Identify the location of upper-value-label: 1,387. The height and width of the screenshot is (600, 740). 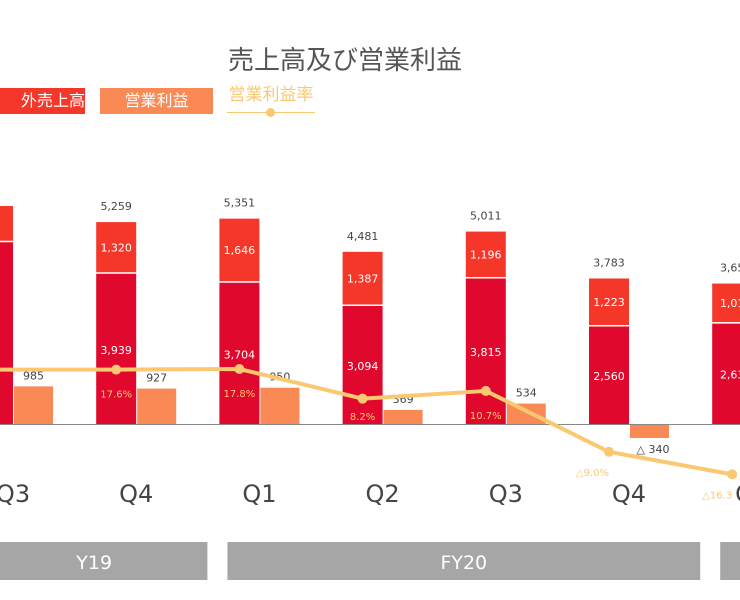
(363, 278).